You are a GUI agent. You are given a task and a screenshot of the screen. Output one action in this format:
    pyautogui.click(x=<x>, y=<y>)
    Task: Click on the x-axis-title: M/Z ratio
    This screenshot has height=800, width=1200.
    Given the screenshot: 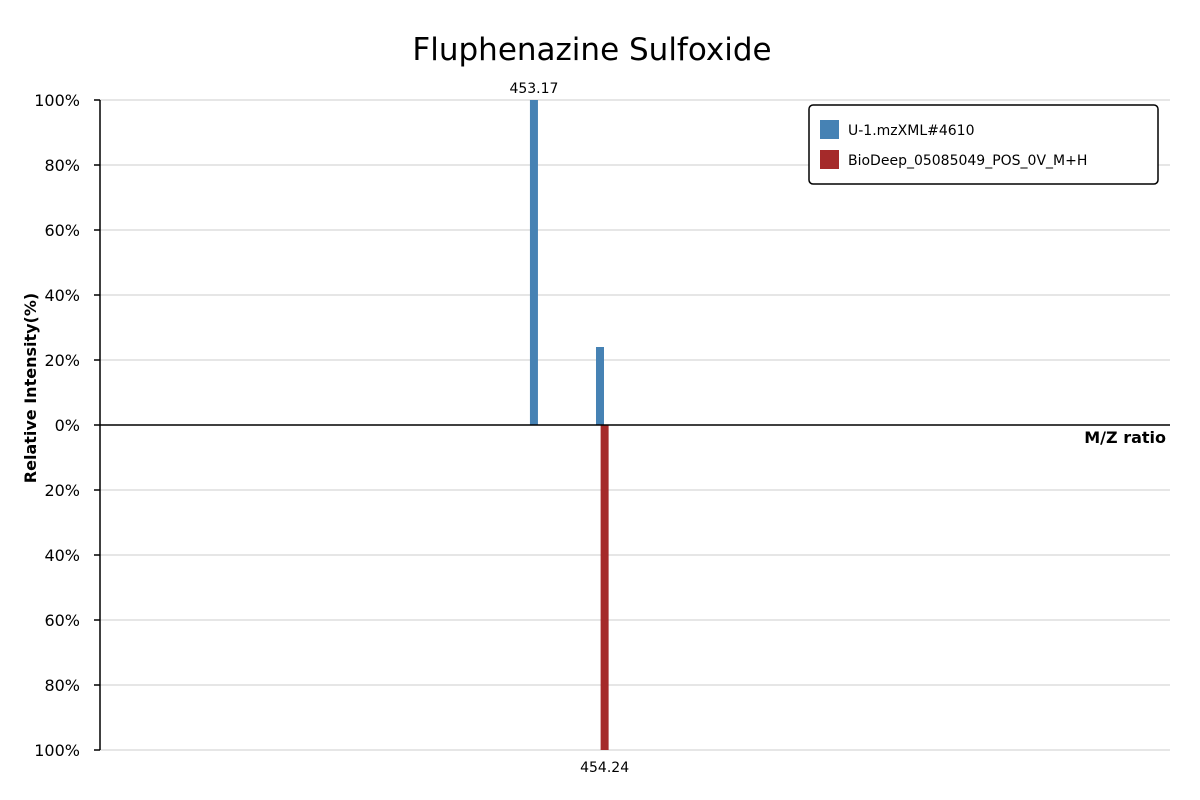 What is the action you would take?
    pyautogui.click(x=1125, y=437)
    